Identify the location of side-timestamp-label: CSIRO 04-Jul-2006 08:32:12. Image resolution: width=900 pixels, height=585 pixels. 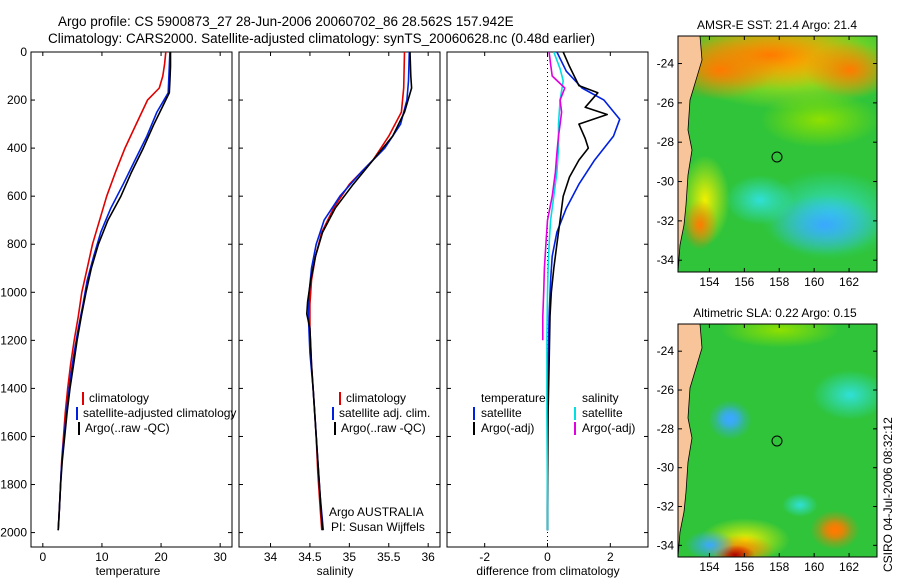
(888, 494).